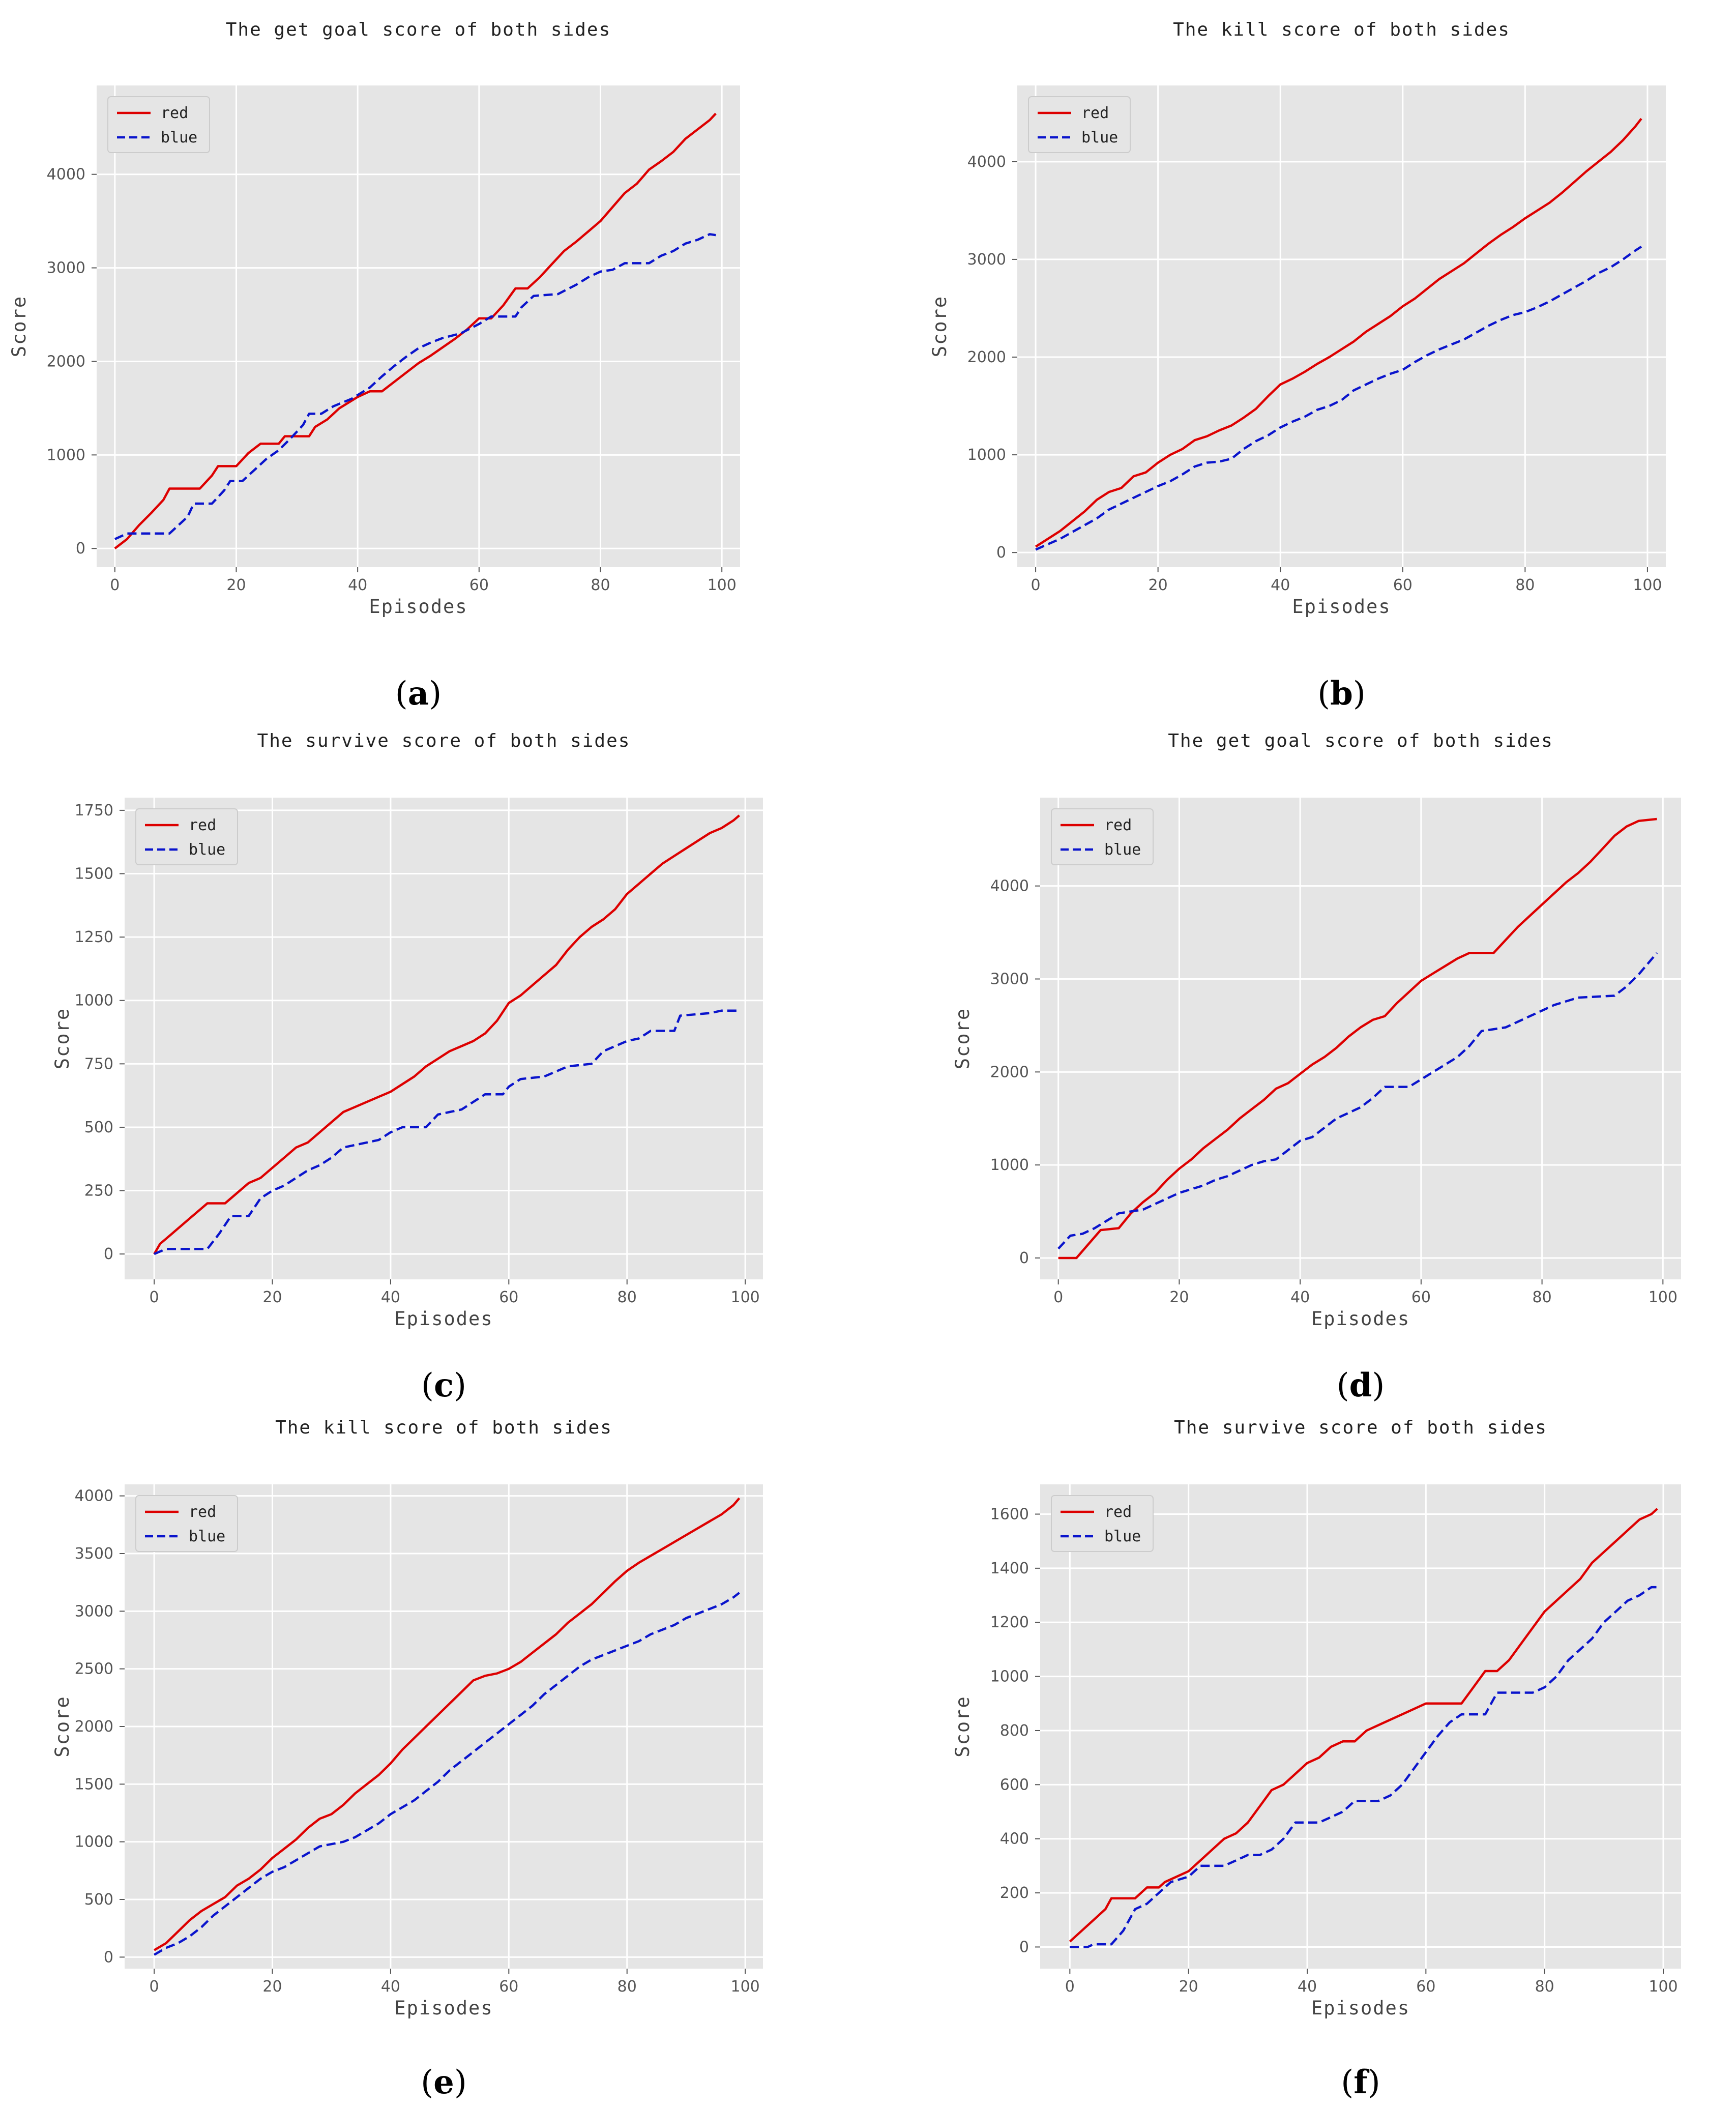 The height and width of the screenshot is (2107, 1736). Describe the element at coordinates (94, 811) in the screenshot. I see `y-tick-label: 1750` at that location.